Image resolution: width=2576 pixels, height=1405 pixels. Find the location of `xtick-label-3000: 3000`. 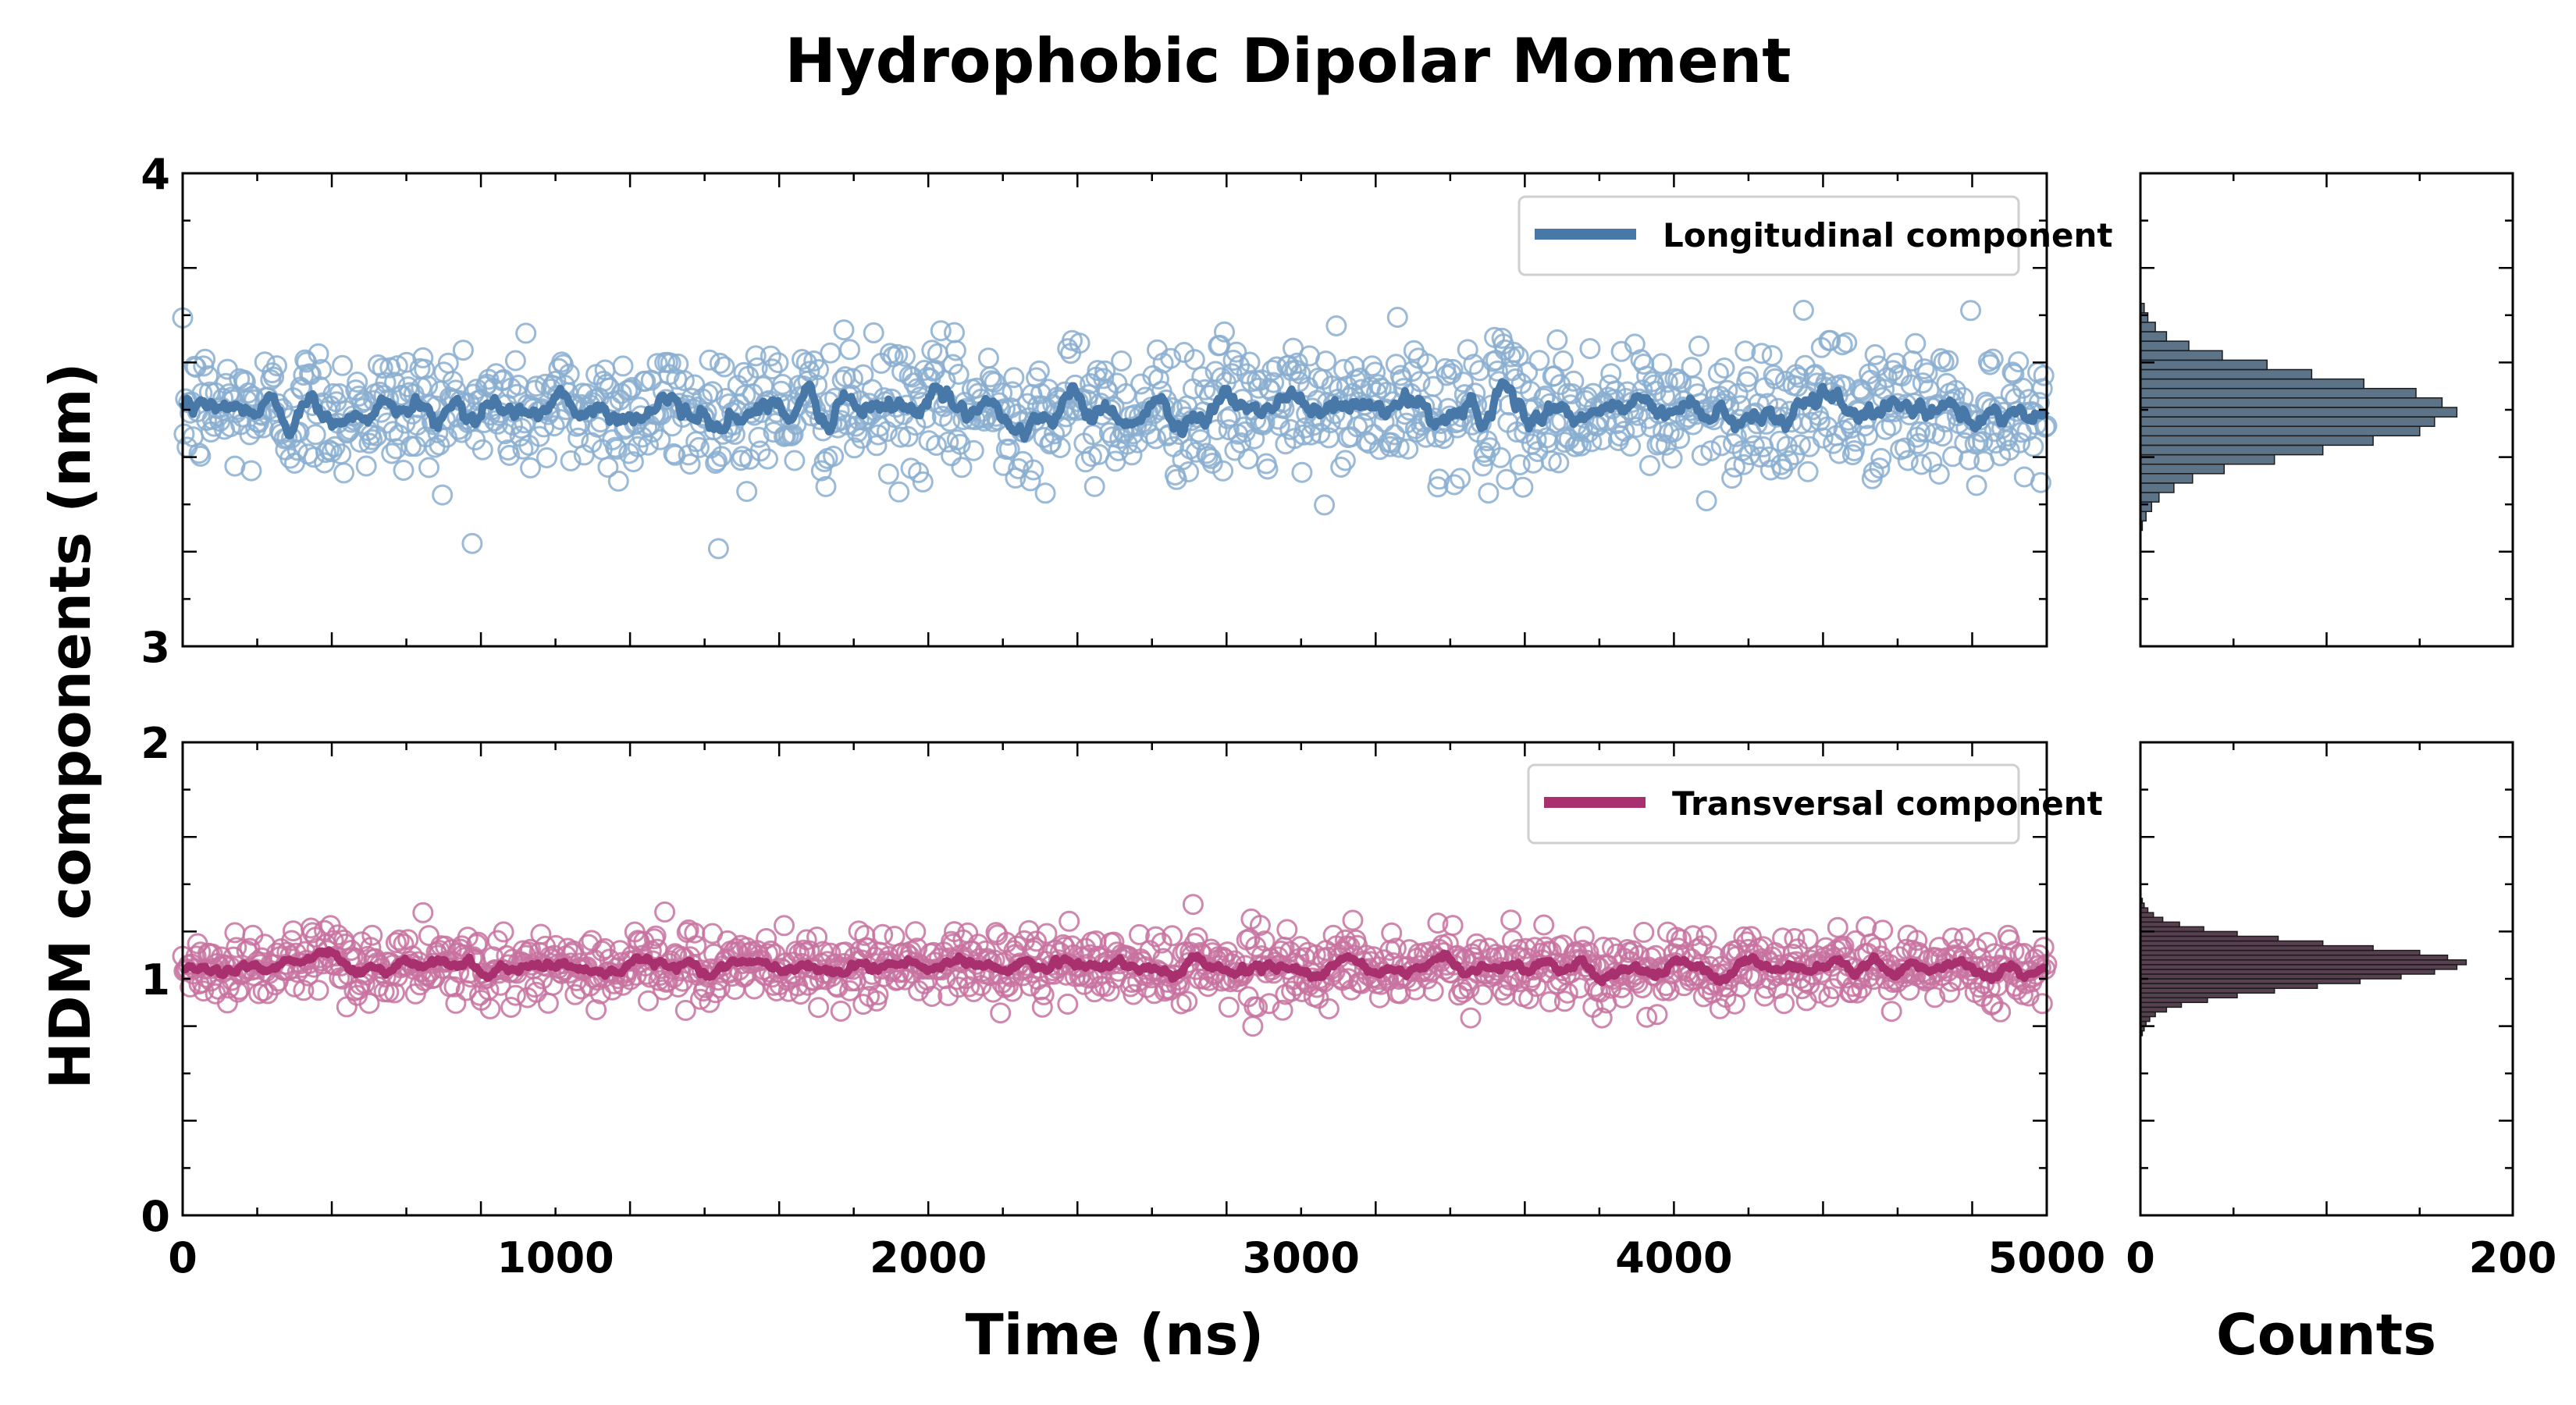

xtick-label-3000: 3000 is located at coordinates (1301, 1257).